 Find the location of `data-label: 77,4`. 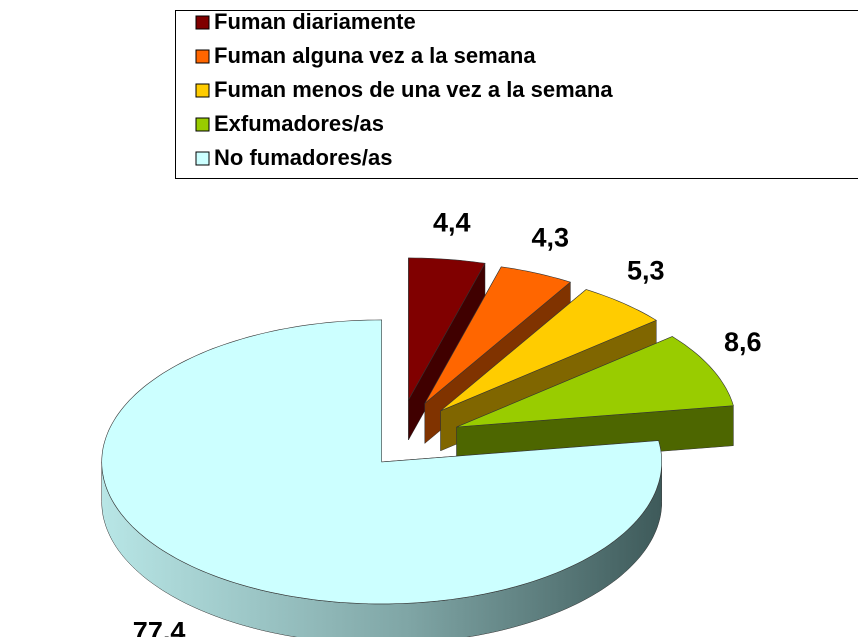

data-label: 77,4 is located at coordinates (159, 626).